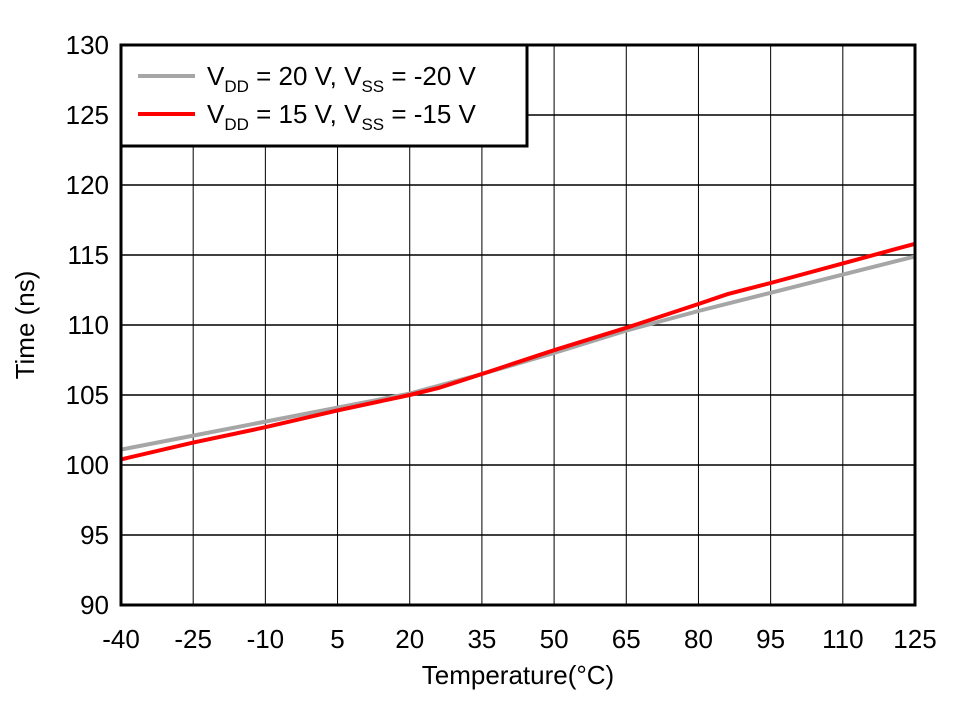  I want to click on y-axis-label: Time (ns), so click(25, 325).